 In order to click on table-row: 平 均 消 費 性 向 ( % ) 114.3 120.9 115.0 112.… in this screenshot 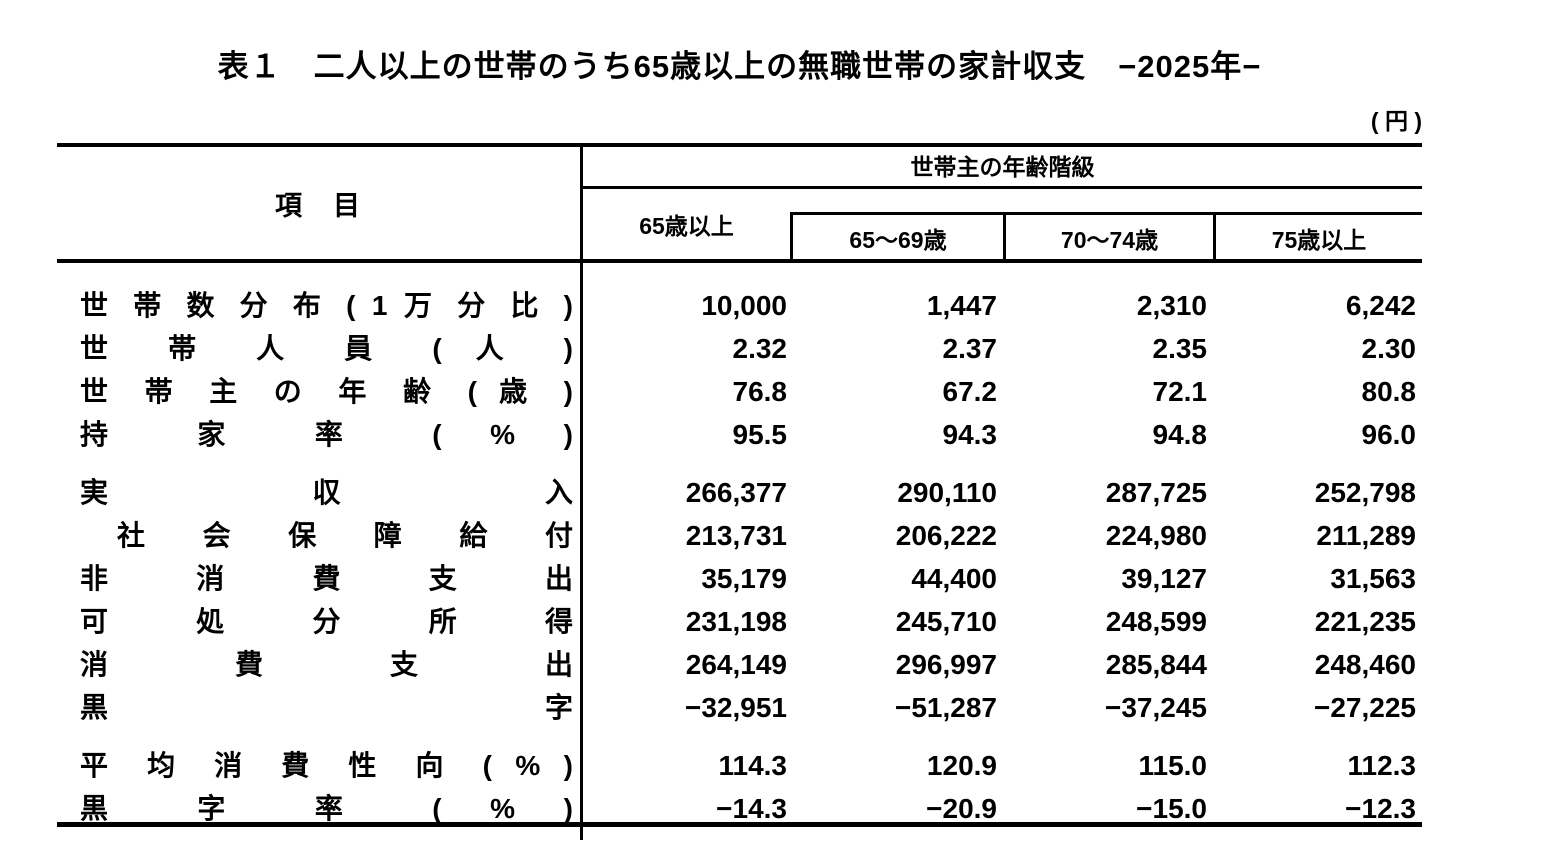, I will do `click(739, 765)`.